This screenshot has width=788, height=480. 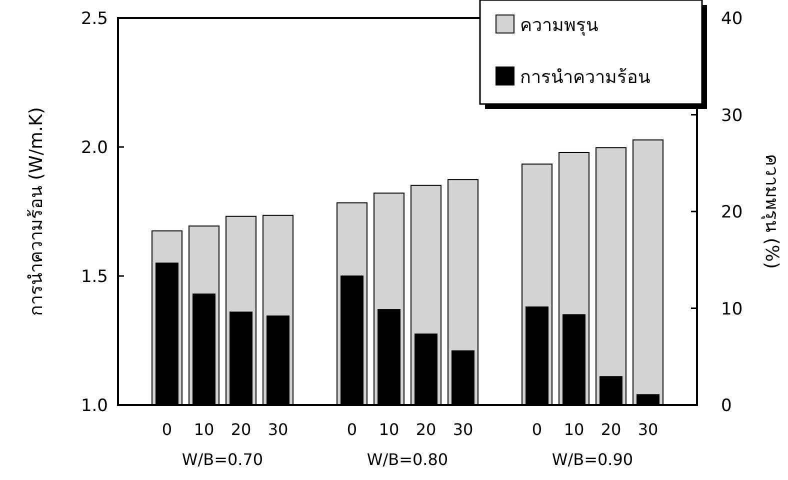 I want to click on y-tick-label: 1.5, so click(x=94, y=277).